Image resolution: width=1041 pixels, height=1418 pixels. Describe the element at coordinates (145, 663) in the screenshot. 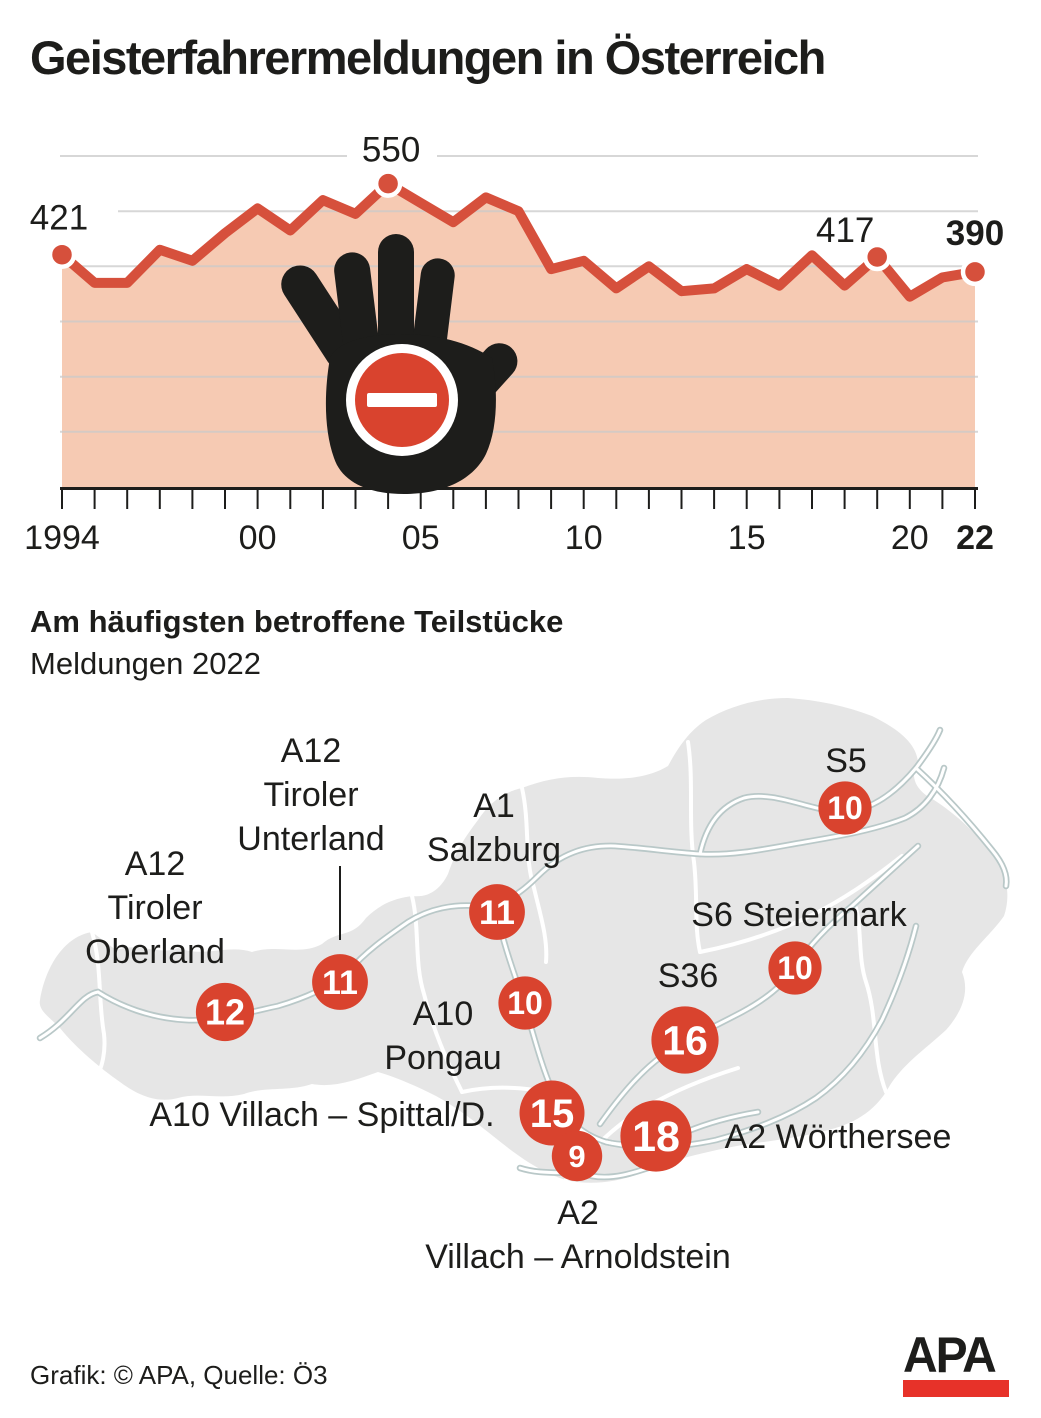

I see `map-section-subtitle: Meldungen 2022` at that location.